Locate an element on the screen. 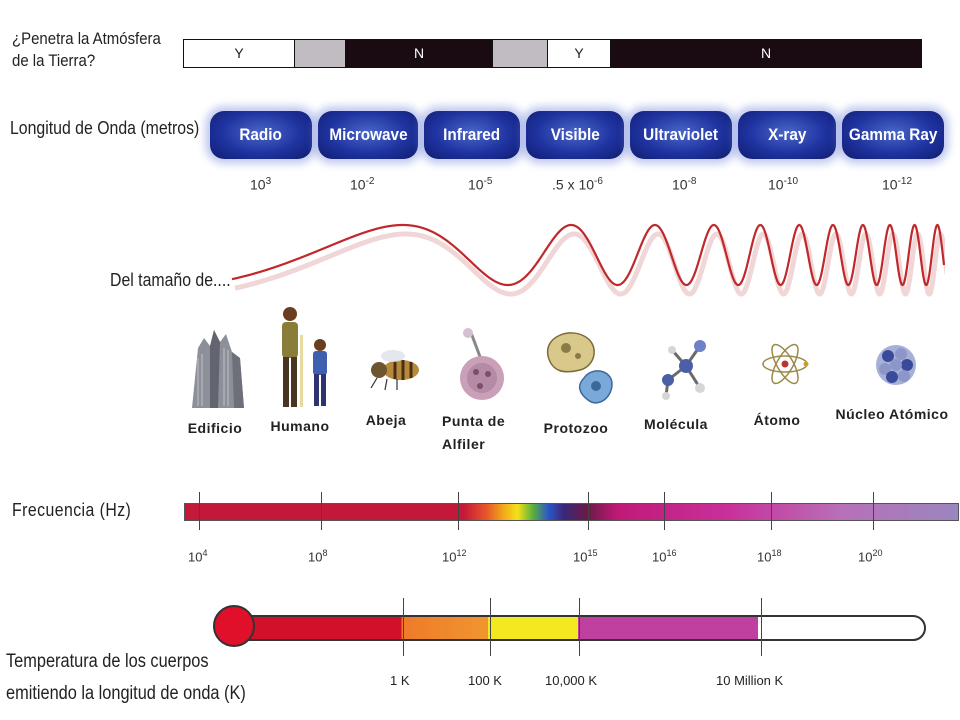  band-infrared: Infrared is located at coordinates (472, 135).